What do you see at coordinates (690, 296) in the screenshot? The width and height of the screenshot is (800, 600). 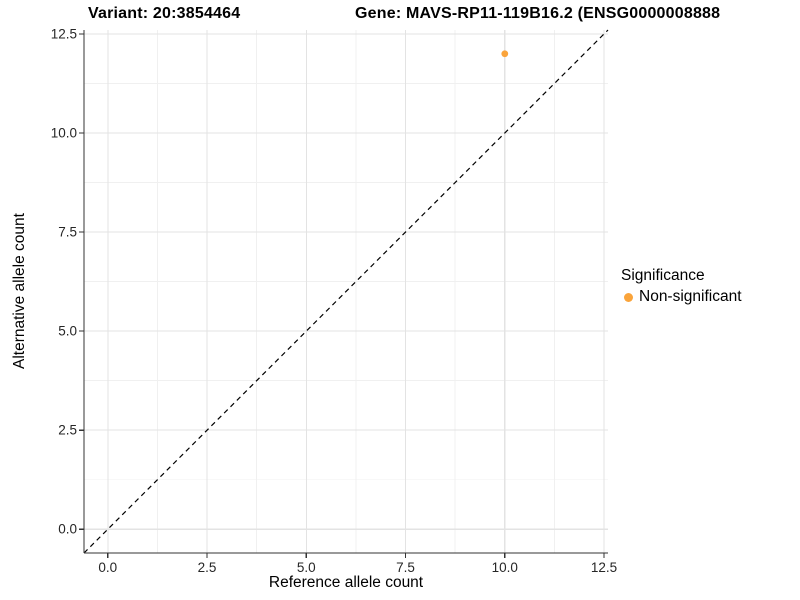 I see `legend-item-label: Non-significant` at bounding box center [690, 296].